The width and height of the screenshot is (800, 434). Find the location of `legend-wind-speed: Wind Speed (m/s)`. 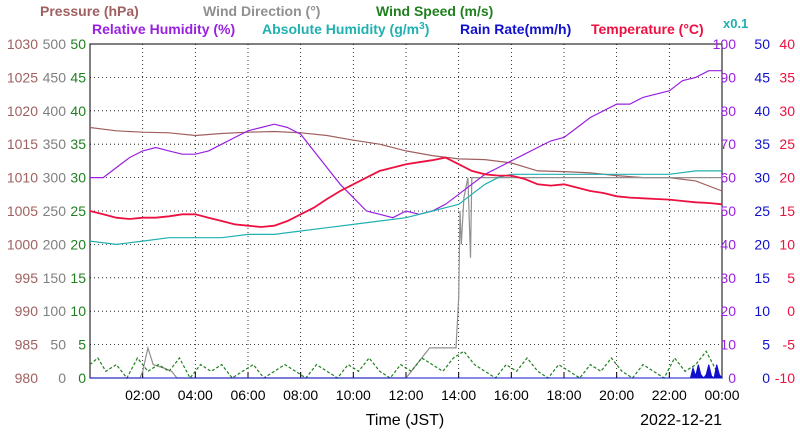

legend-wind-speed: Wind Speed (m/s) is located at coordinates (434, 11).